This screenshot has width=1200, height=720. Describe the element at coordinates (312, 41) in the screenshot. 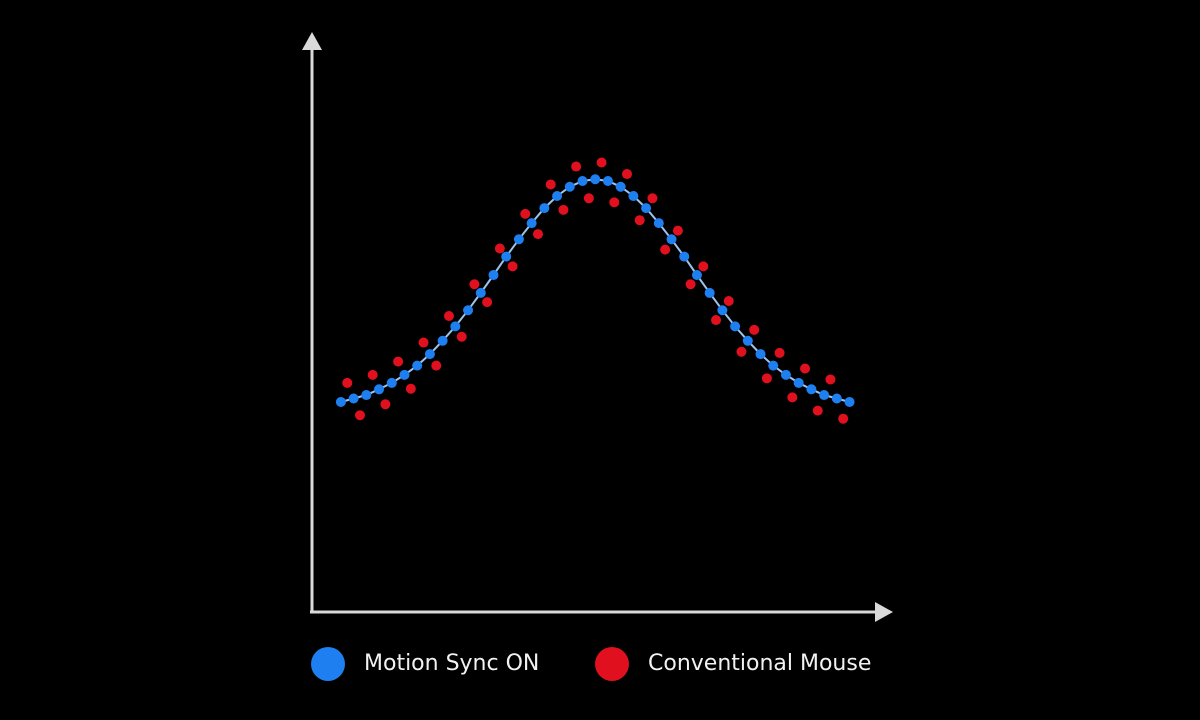

I see `y-axis-arrow` at that location.